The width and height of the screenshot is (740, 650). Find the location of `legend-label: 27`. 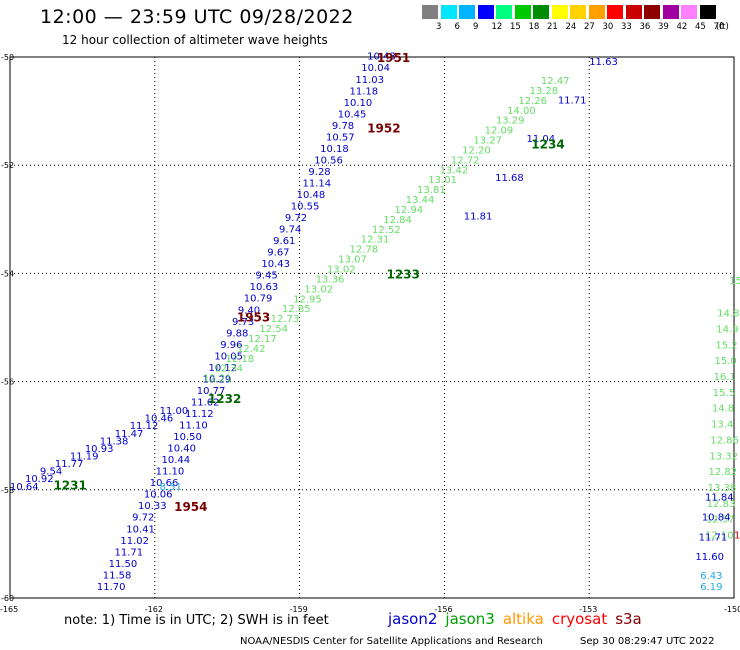

legend-label: 27 is located at coordinates (589, 27).